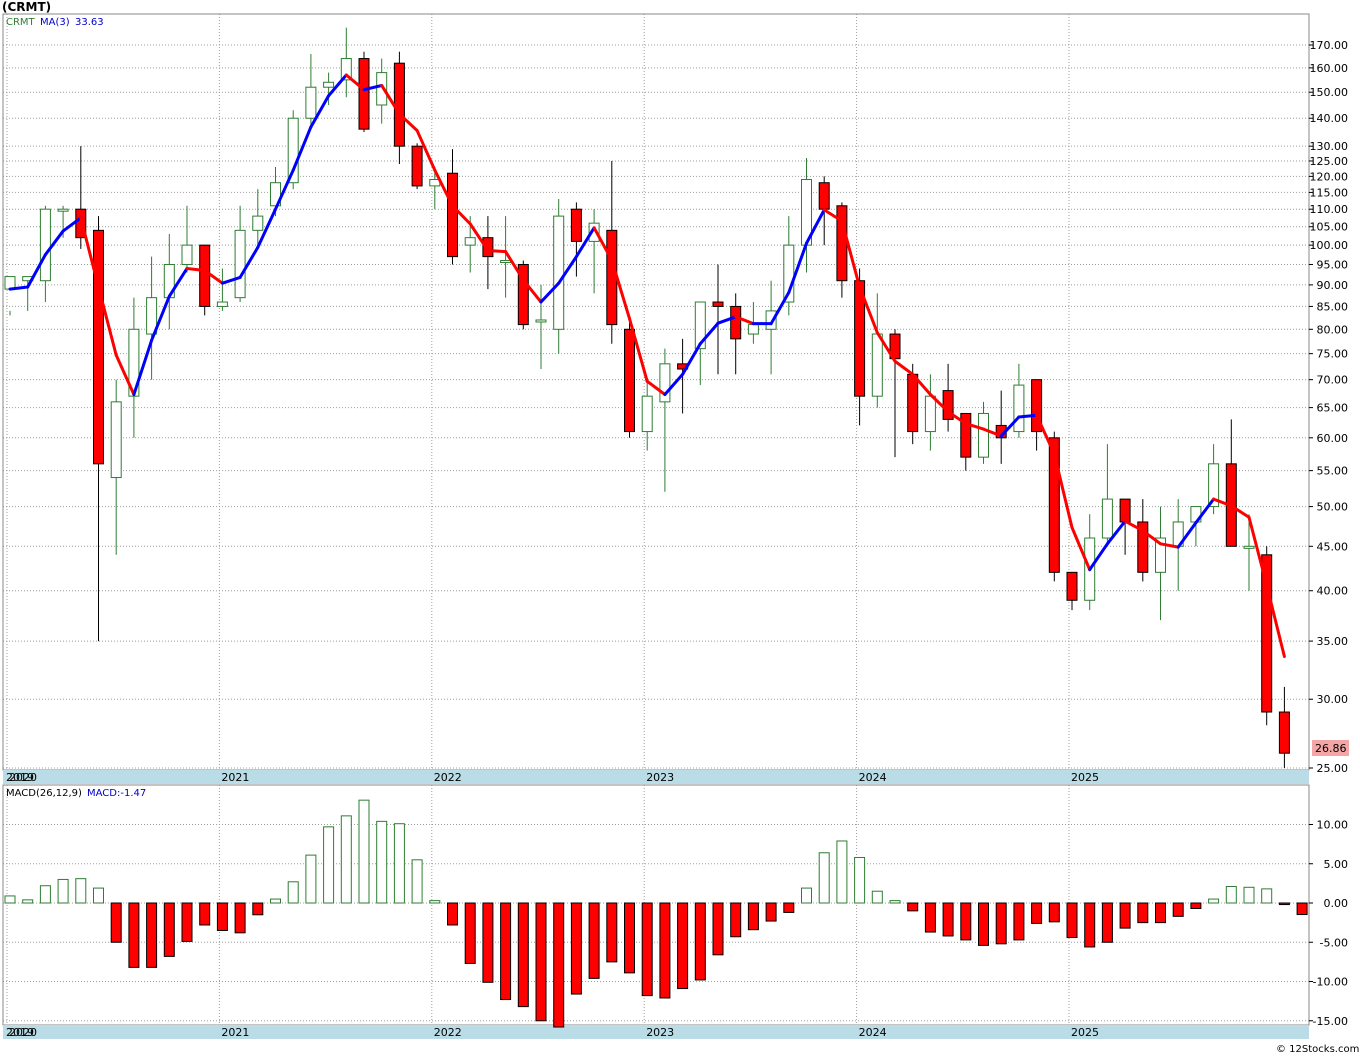  What do you see at coordinates (1331, 748) in the screenshot?
I see `last-price-value: 26.86` at bounding box center [1331, 748].